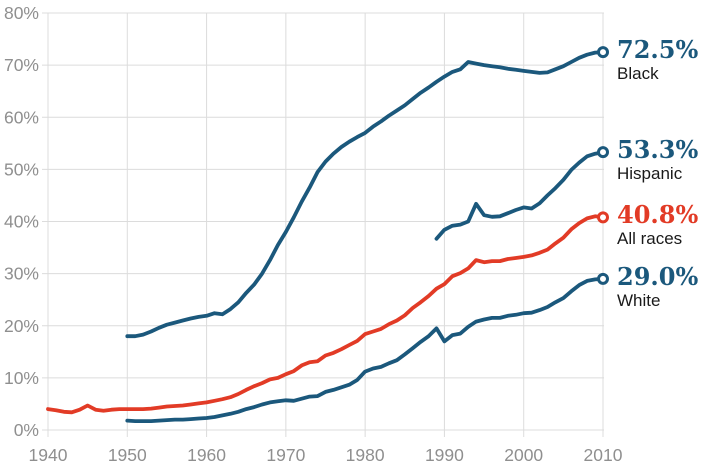 This screenshot has width=726, height=475. Describe the element at coordinates (21, 326) in the screenshot. I see `y-axis-tick-label-20: 20%` at that location.